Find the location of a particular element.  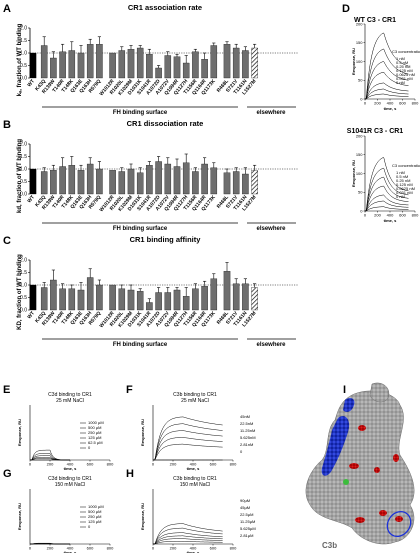

chart-h-legend-entry: 5.625µM is located at coordinates (248, 528).